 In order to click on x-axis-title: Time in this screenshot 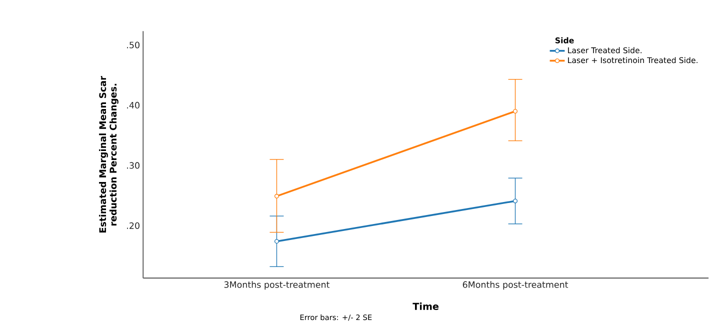, I will do `click(425, 306)`.